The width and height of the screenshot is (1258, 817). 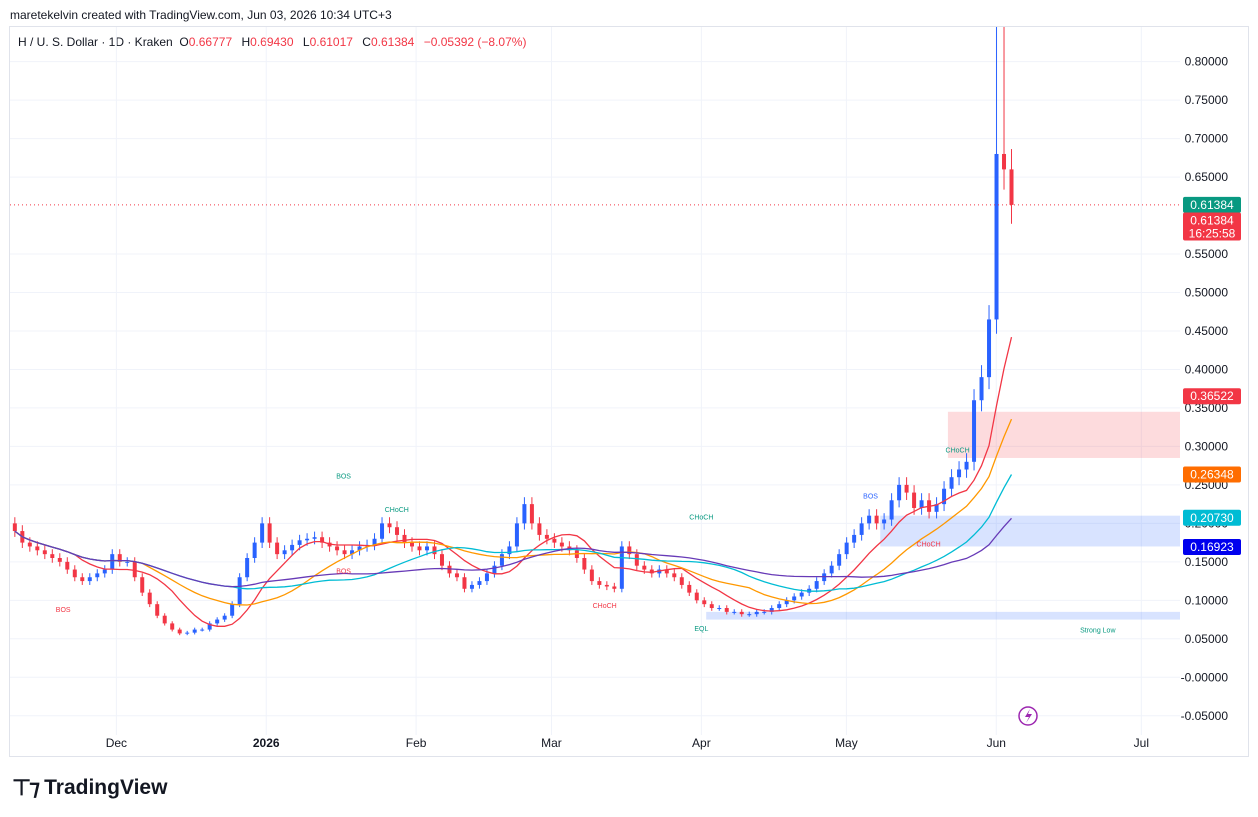 I want to click on tradingview-logo: ⊤⁊ TradingView, so click(x=89, y=788).